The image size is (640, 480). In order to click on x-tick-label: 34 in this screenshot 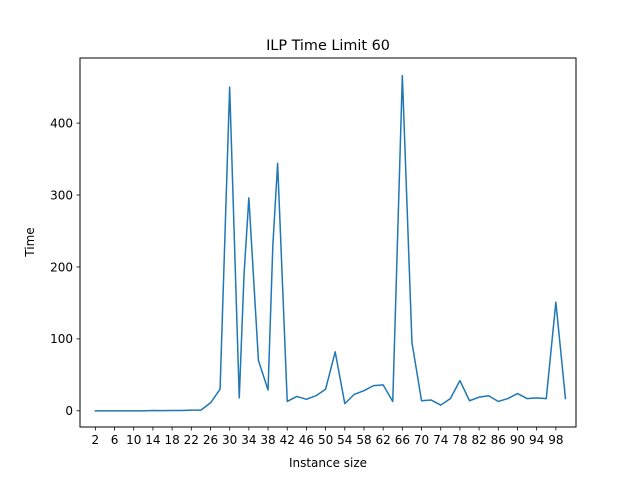, I will do `click(248, 440)`.